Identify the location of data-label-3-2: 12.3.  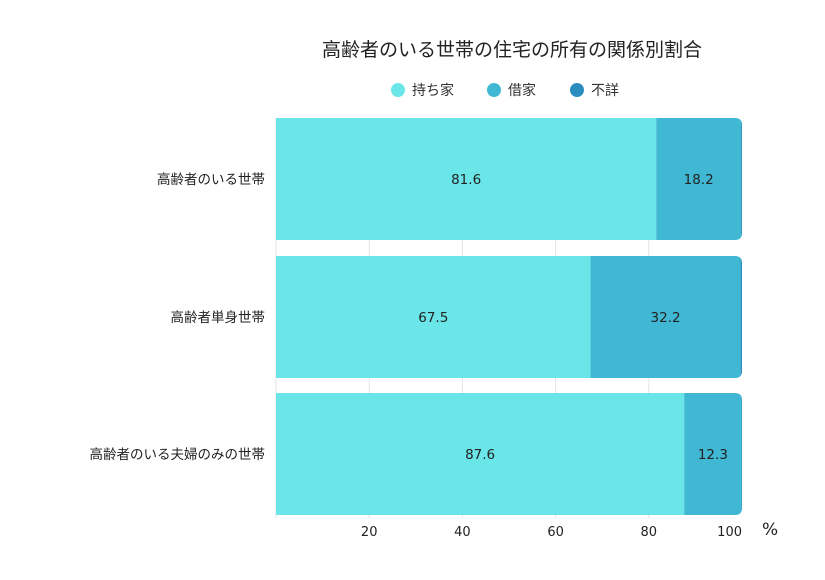
(713, 455).